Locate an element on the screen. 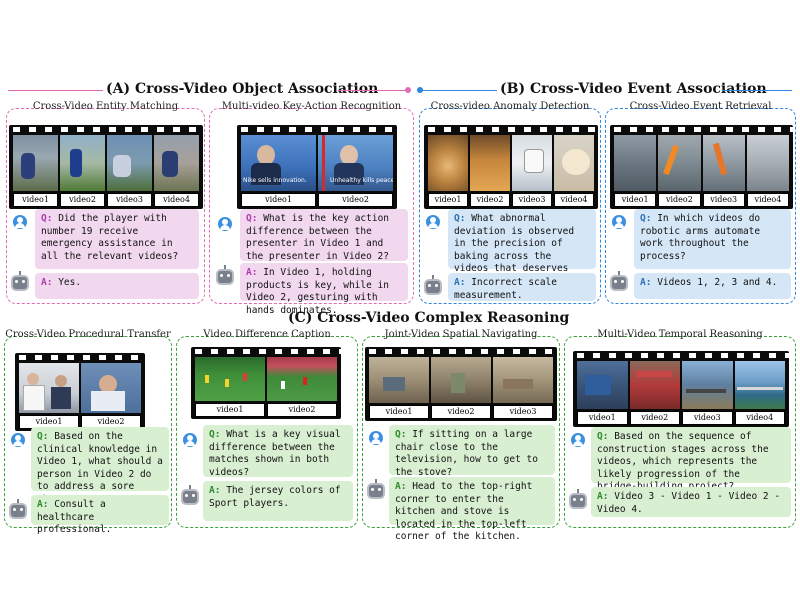 The image size is (800, 600). section-a-title: (A) Cross-Video Object Association is located at coordinates (242, 89).